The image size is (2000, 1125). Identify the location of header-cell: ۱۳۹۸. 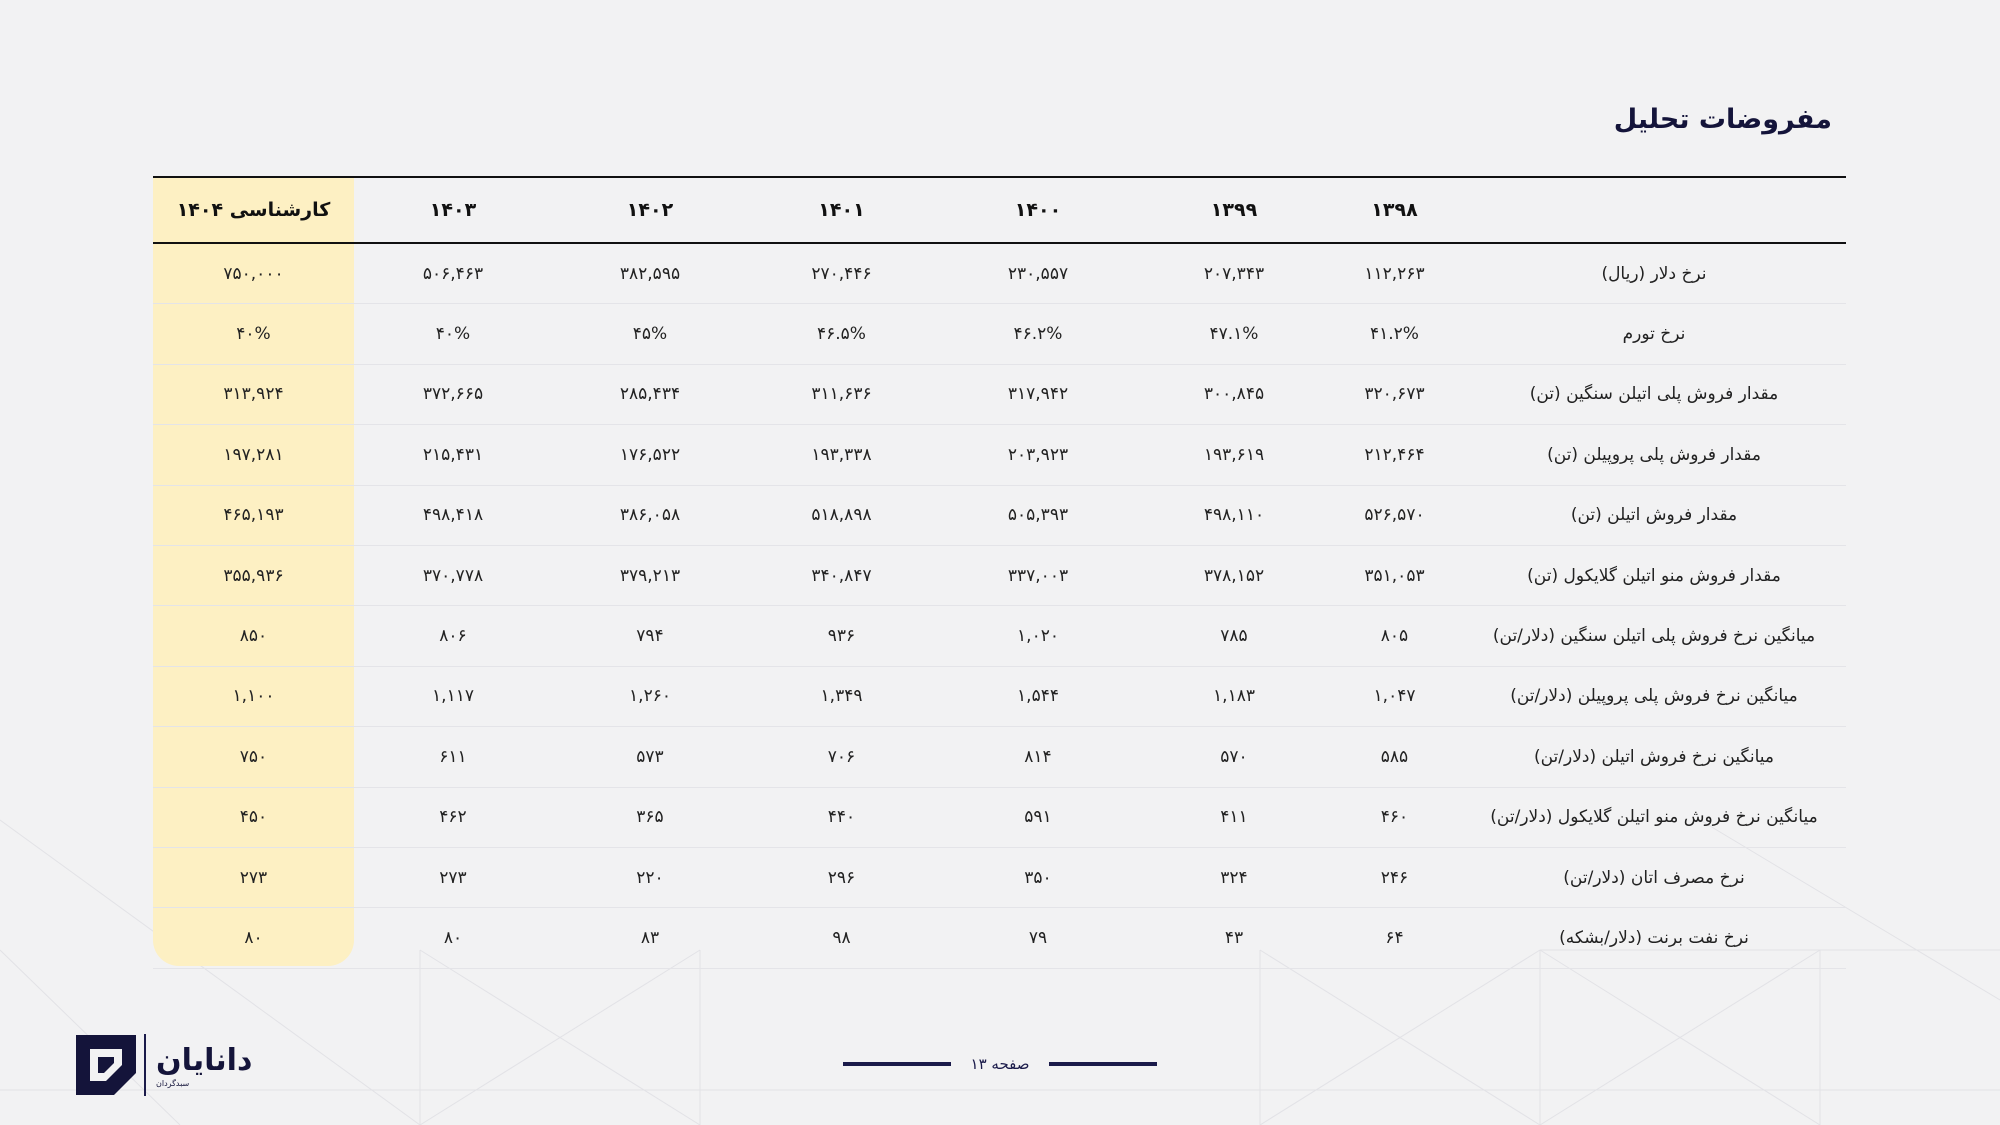
(1394, 211).